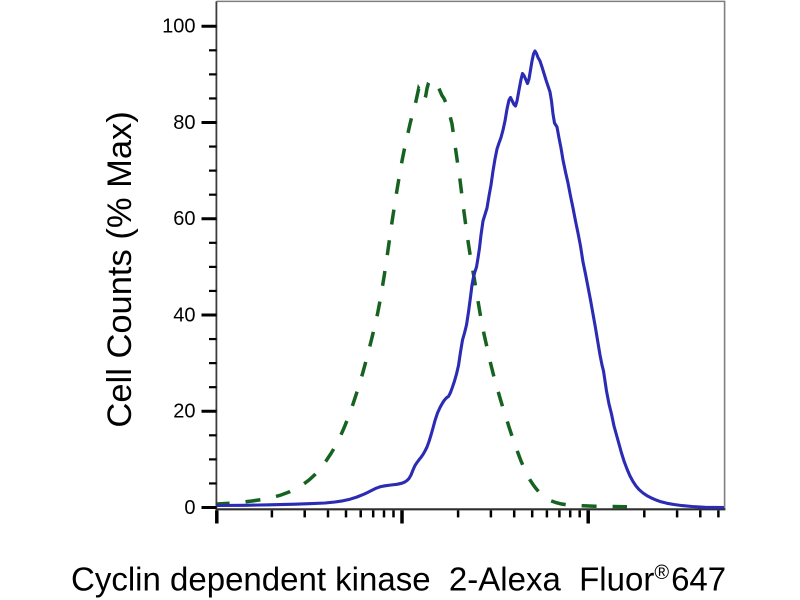 Image resolution: width=800 pixels, height=600 pixels. I want to click on svg-text: 40, so click(184, 315).